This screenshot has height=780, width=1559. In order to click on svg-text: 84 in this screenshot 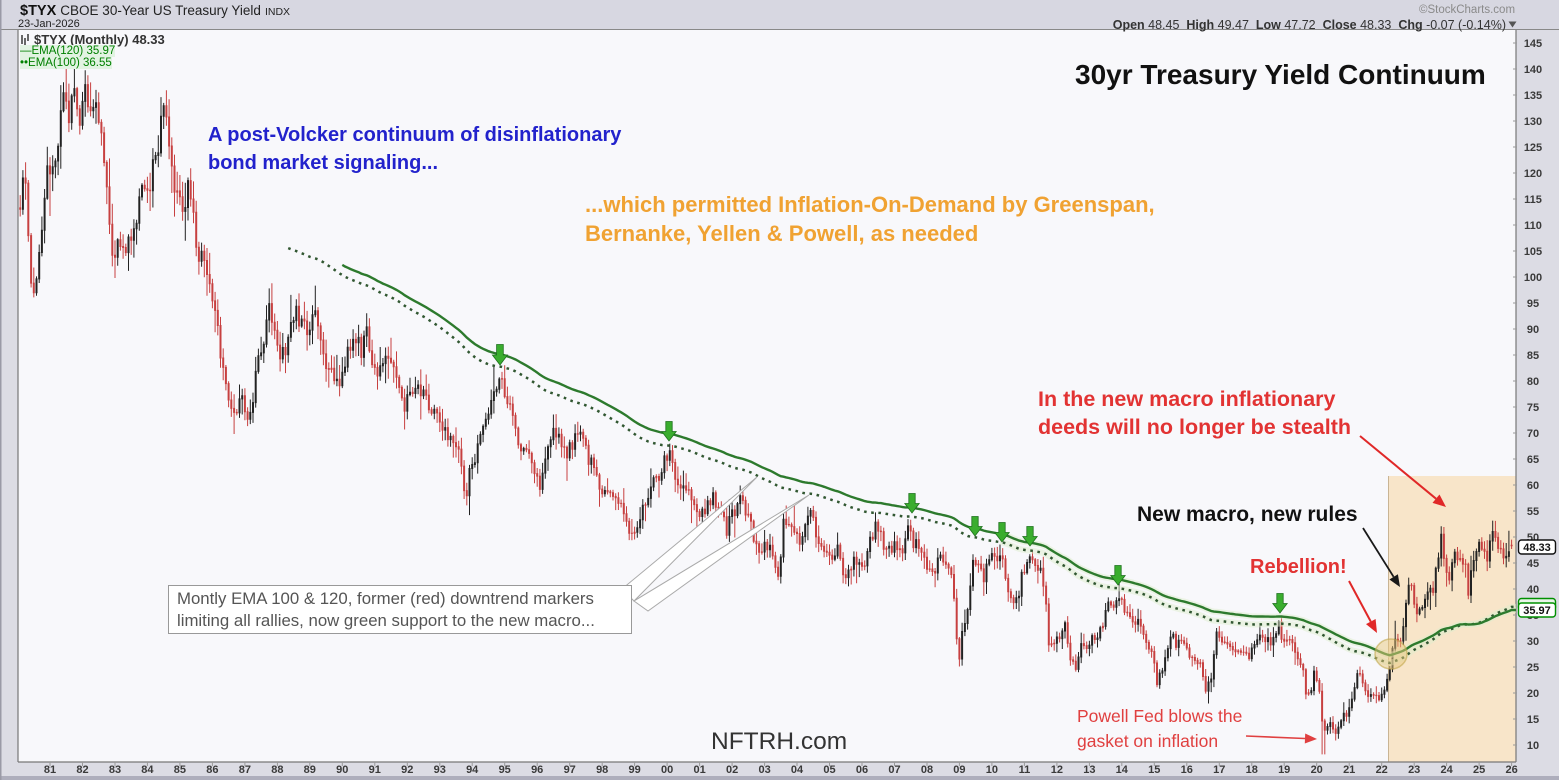, I will do `click(147, 770)`.